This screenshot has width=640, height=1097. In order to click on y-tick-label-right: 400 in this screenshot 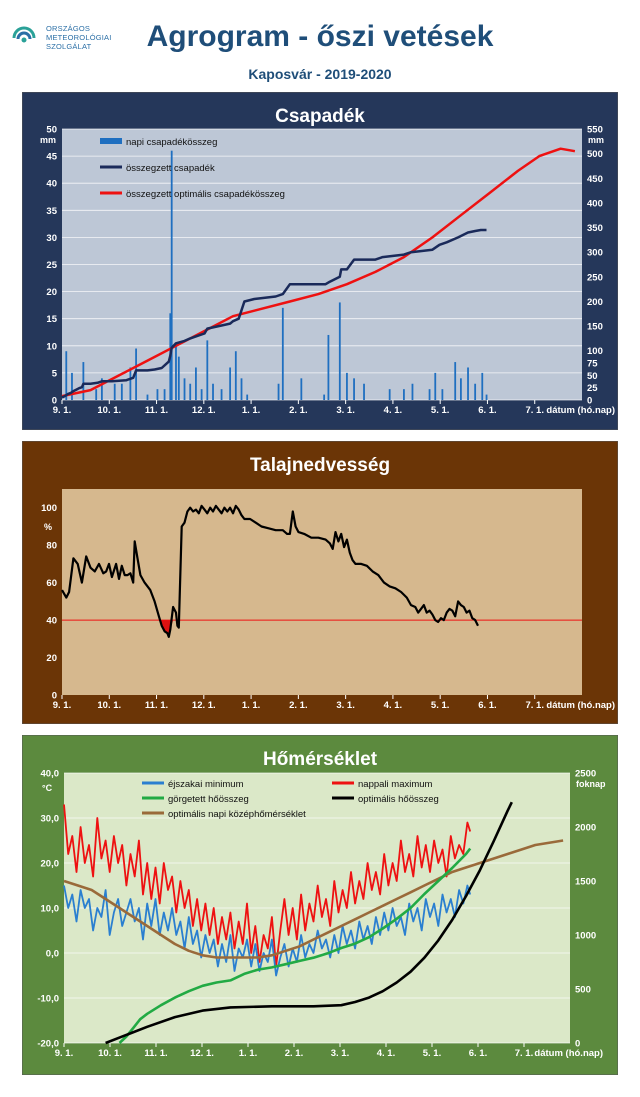, I will do `click(595, 203)`.